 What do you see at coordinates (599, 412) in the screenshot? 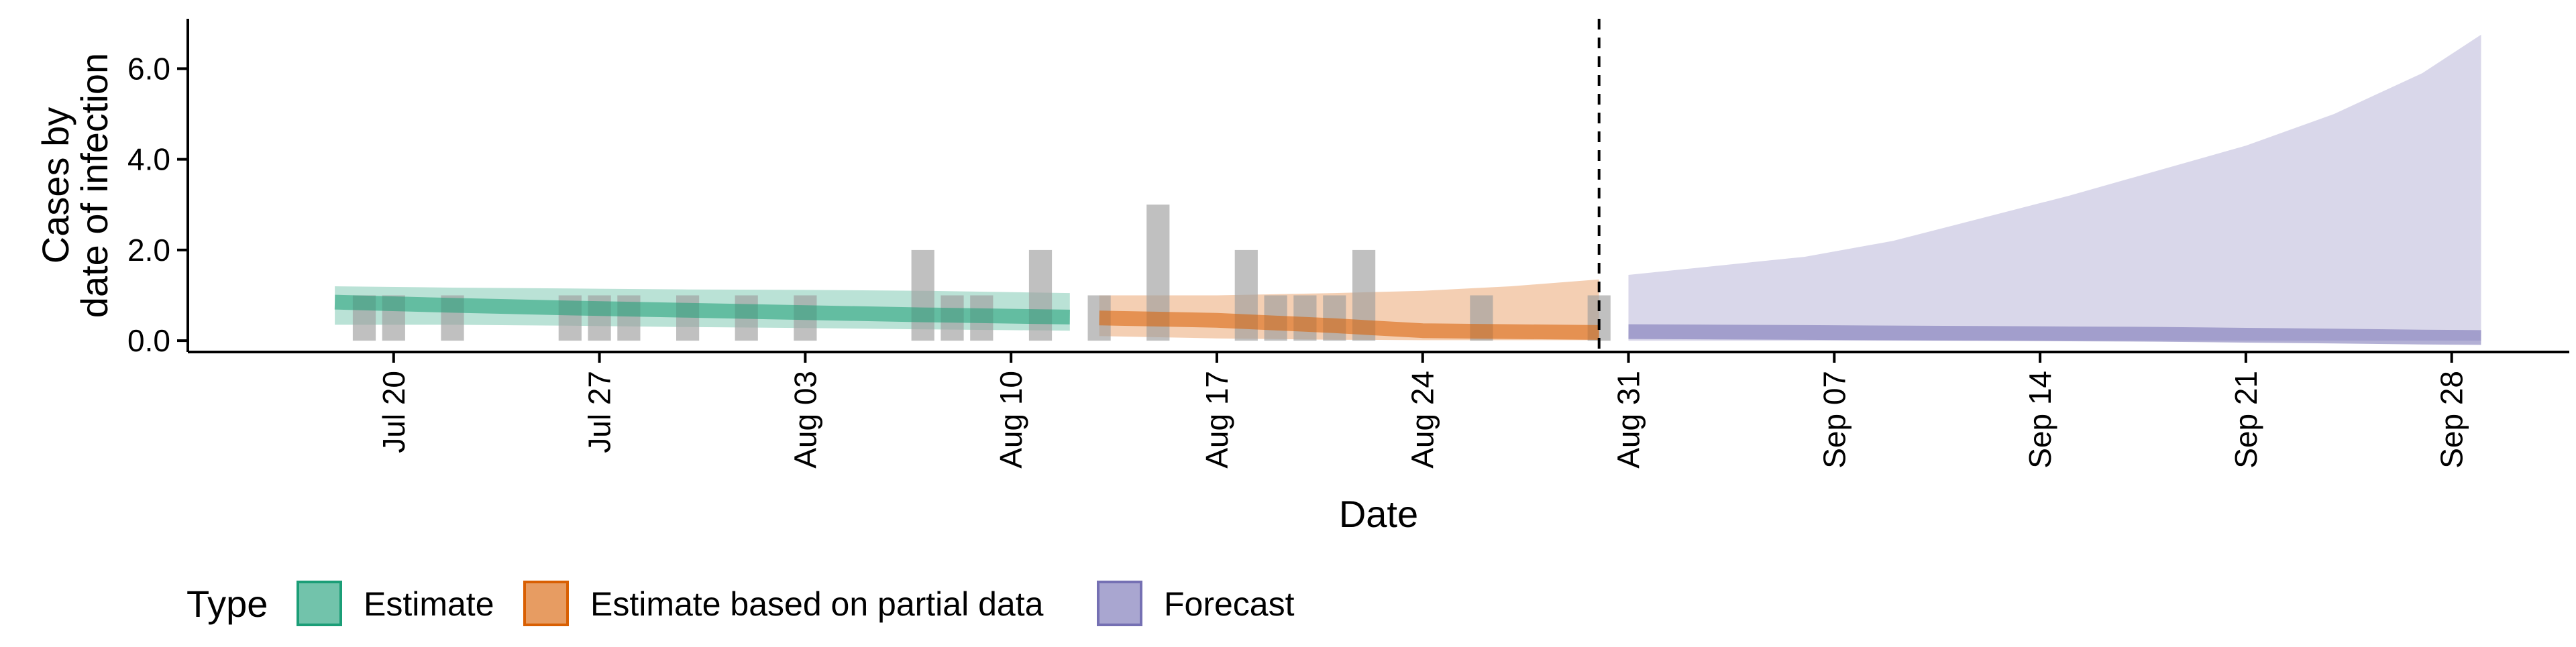
I see `x-tick-label: Jul 27` at bounding box center [599, 412].